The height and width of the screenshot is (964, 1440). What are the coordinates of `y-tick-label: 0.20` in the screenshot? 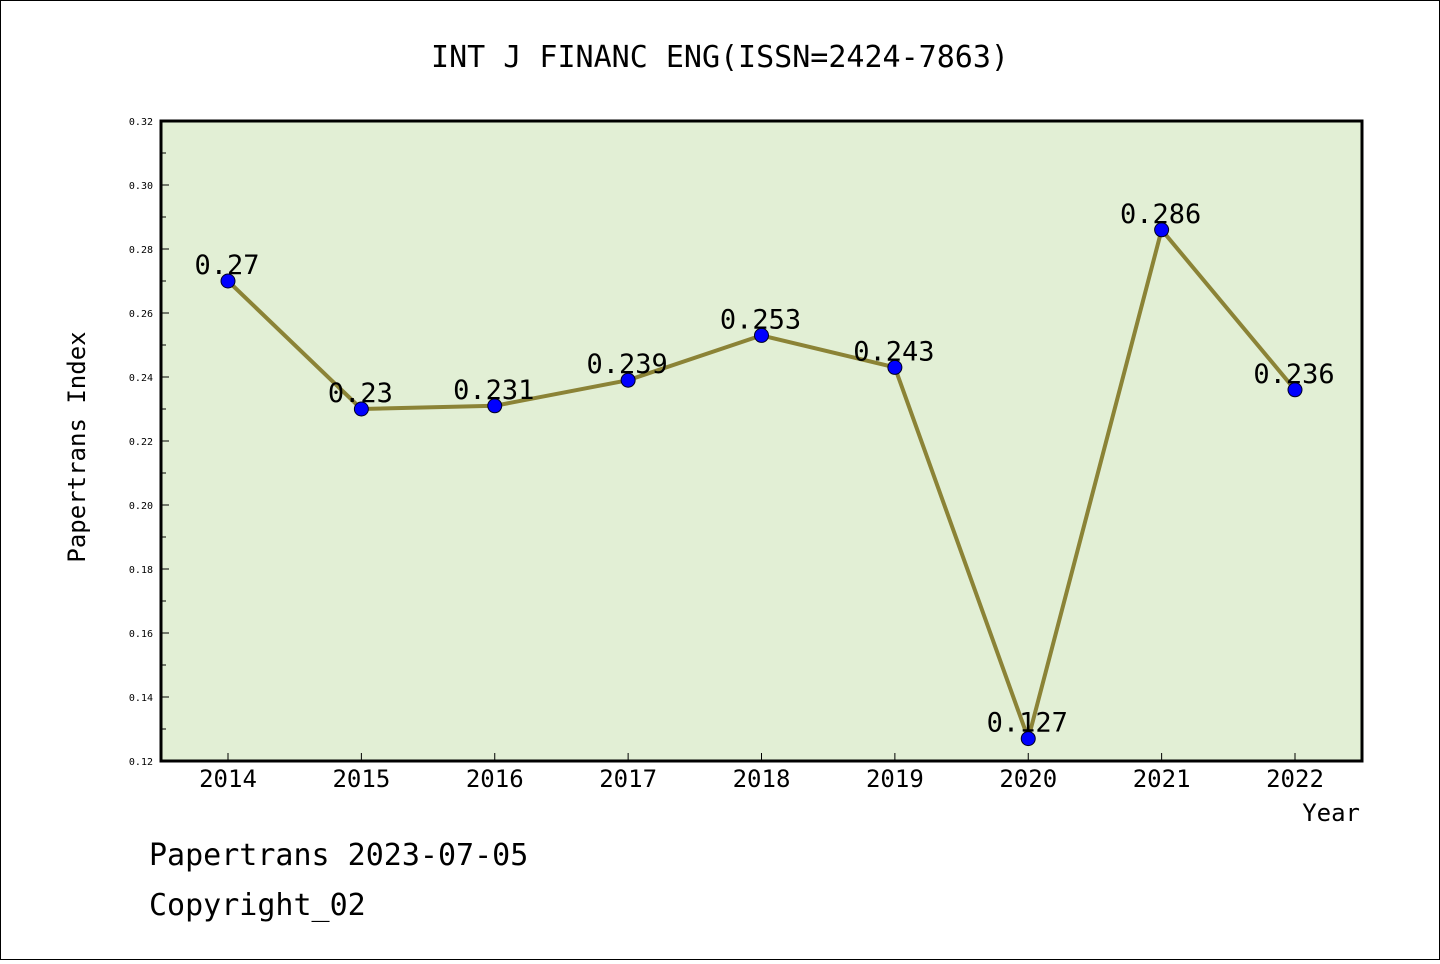 It's located at (141, 506).